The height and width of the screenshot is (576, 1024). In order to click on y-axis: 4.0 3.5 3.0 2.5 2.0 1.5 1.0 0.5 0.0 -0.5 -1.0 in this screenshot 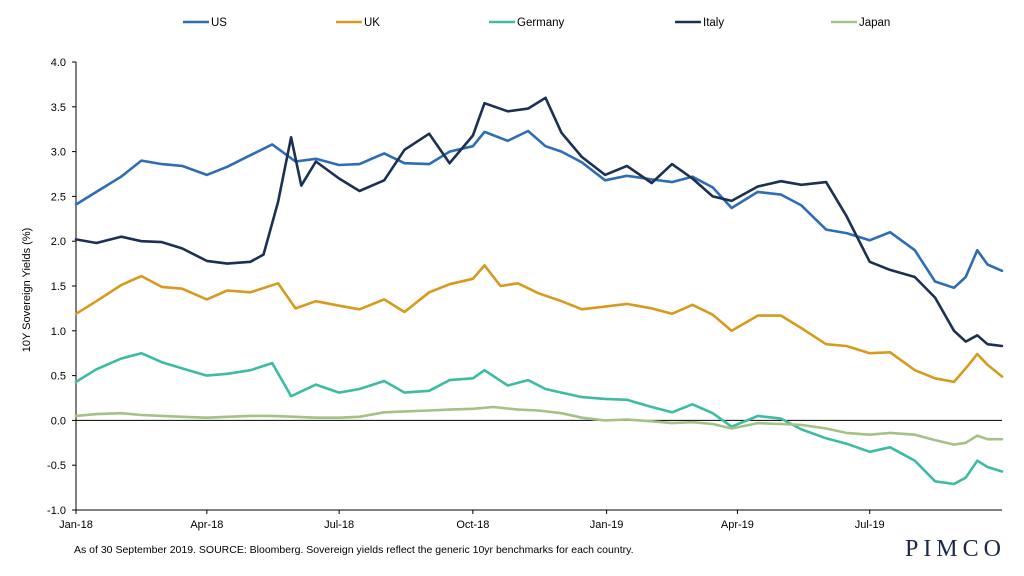, I will do `click(62, 287)`.